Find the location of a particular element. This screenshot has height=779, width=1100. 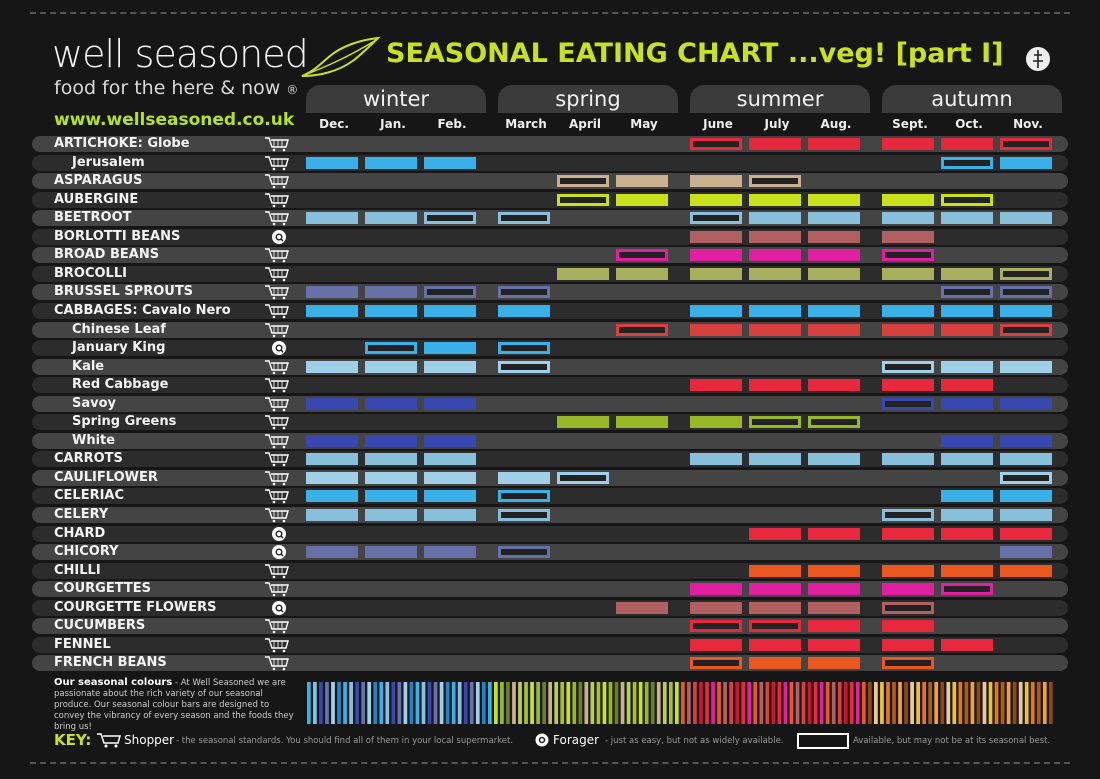

veg-label: Spring Greens is located at coordinates (124, 422).